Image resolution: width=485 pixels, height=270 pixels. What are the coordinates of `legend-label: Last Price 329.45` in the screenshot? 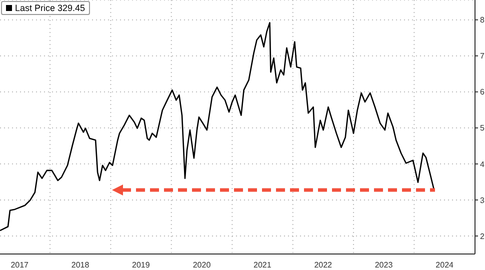 It's located at (50, 8).